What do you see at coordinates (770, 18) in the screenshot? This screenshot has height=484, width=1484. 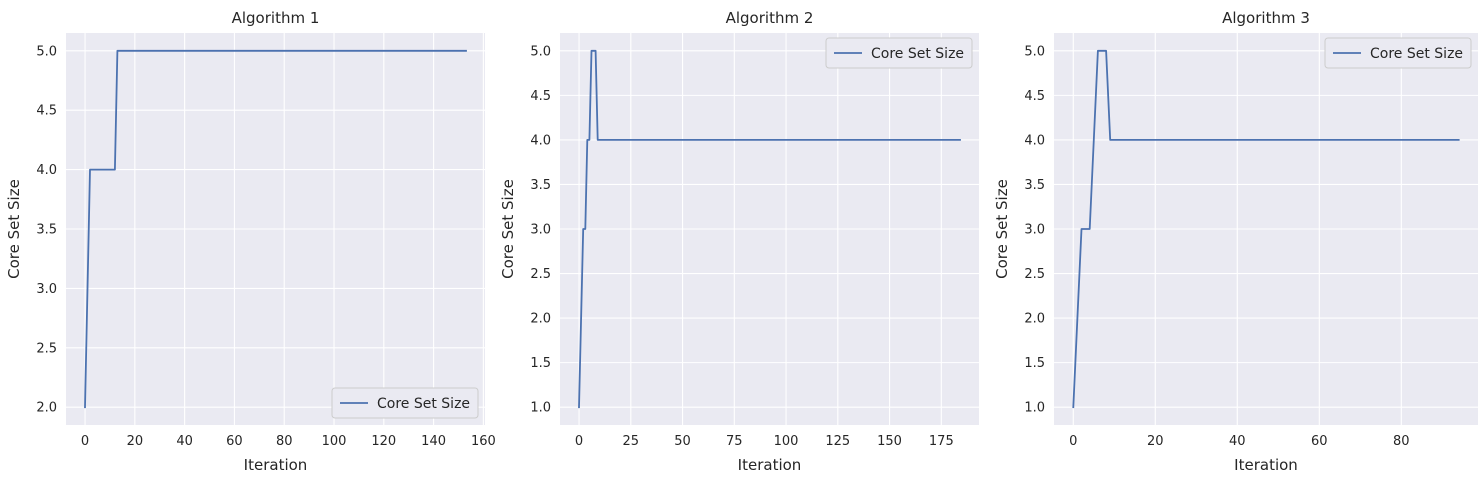 I see `chart-title: Algorithm 2` at bounding box center [770, 18].